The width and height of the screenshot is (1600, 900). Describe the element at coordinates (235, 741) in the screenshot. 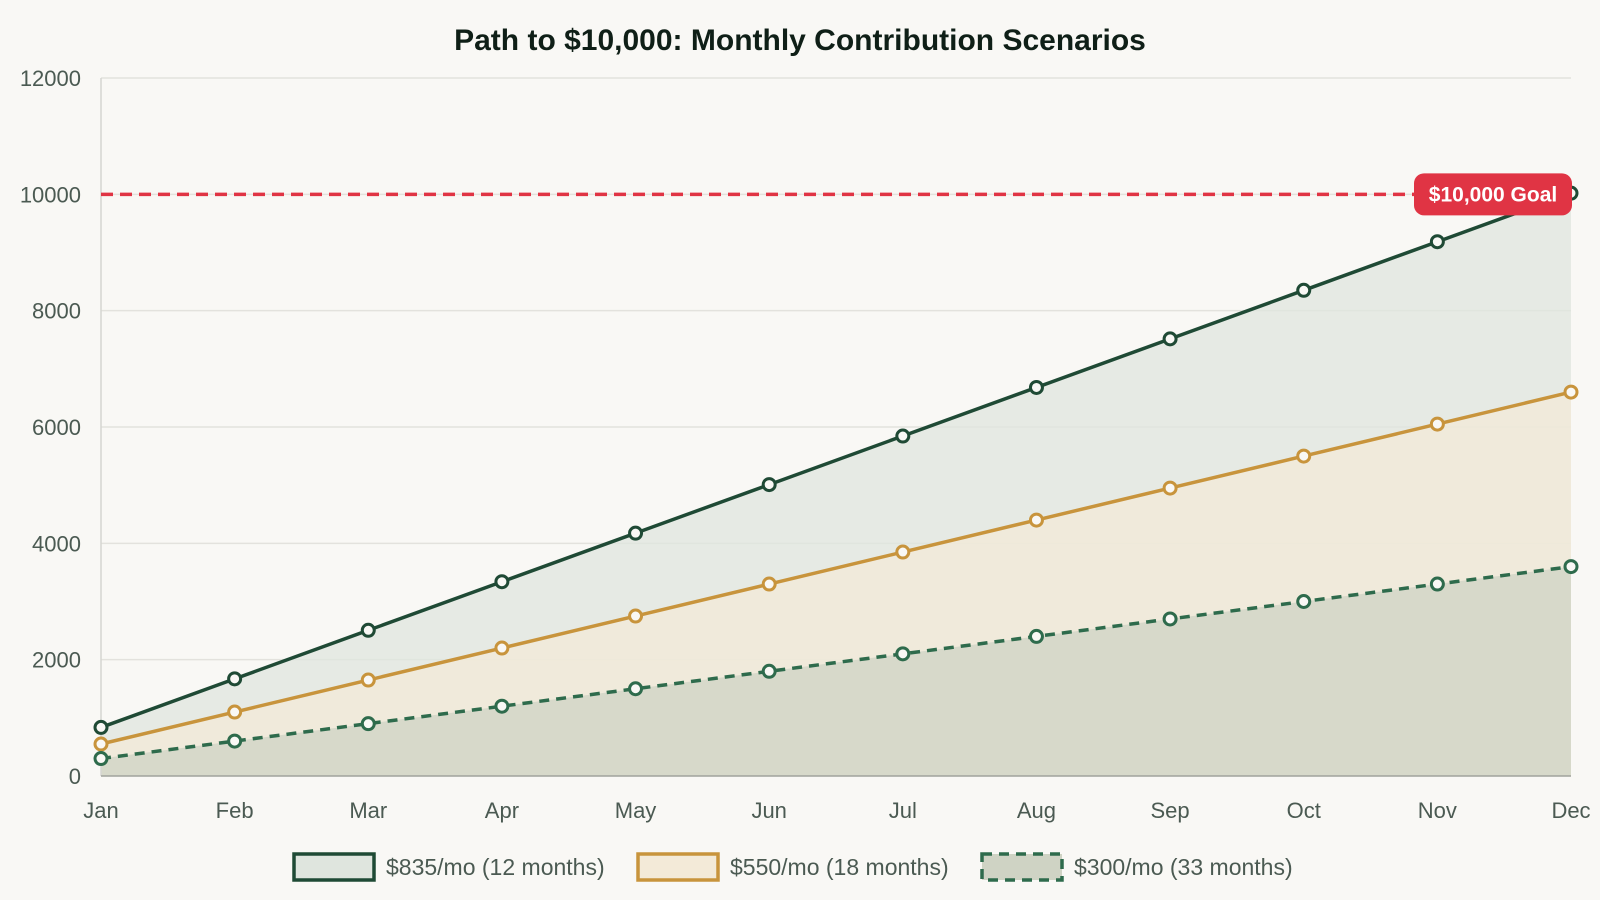

I see `data-point-s3-feb` at that location.